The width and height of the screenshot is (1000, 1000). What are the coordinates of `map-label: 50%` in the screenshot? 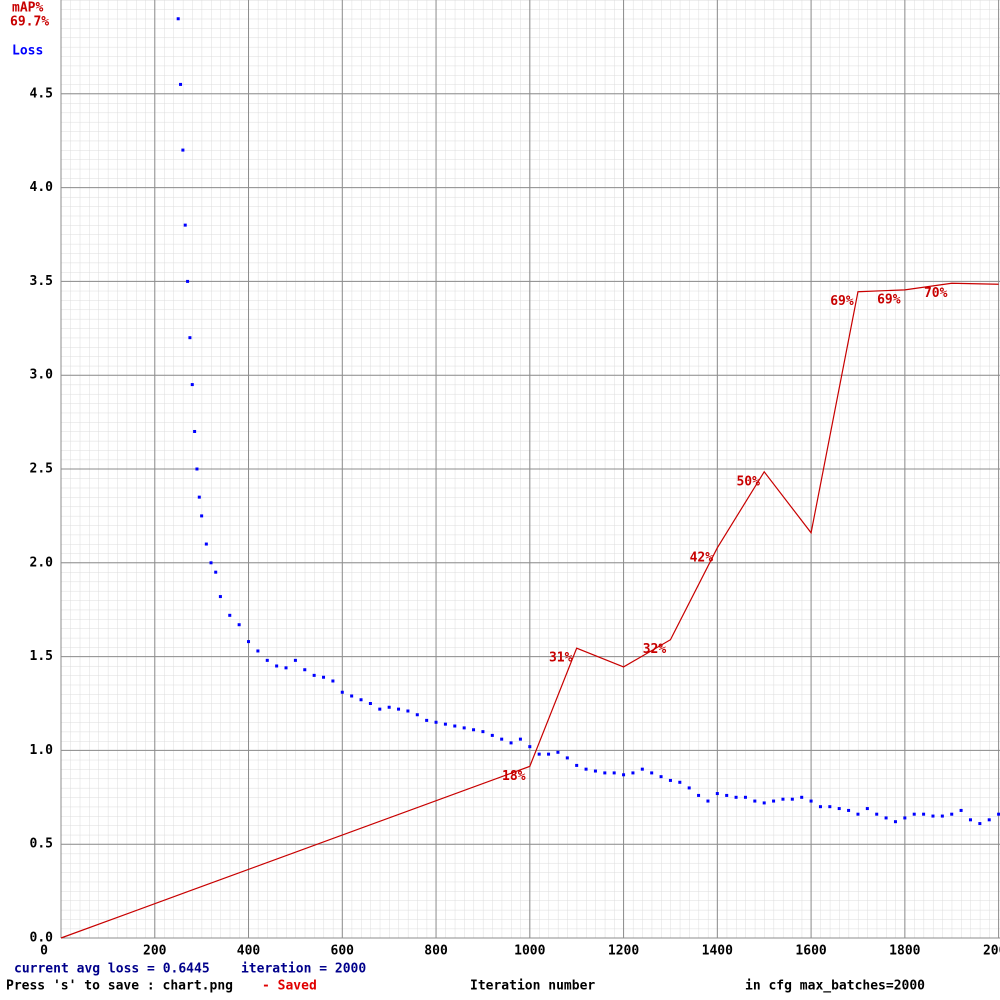 It's located at (748, 481).